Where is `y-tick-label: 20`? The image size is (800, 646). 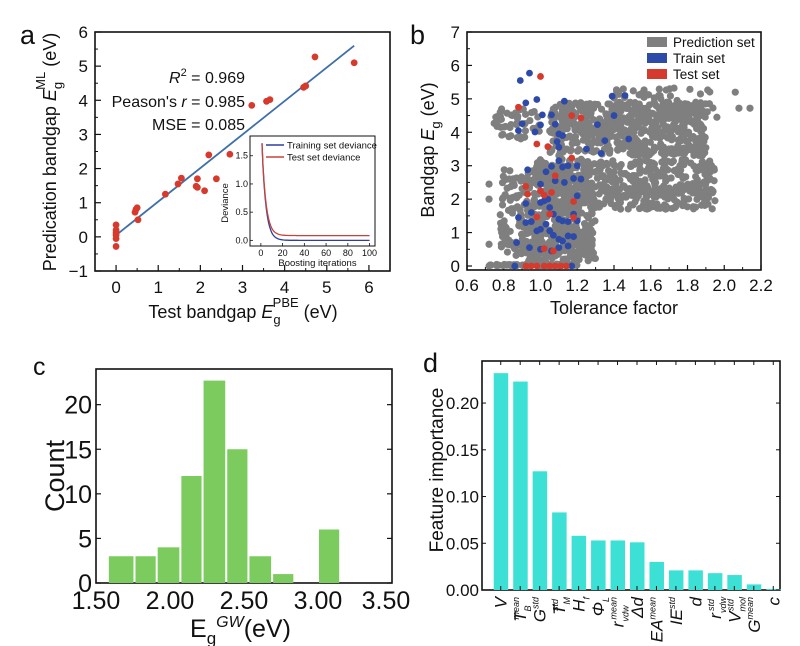
y-tick-label: 20 is located at coordinates (78, 406).